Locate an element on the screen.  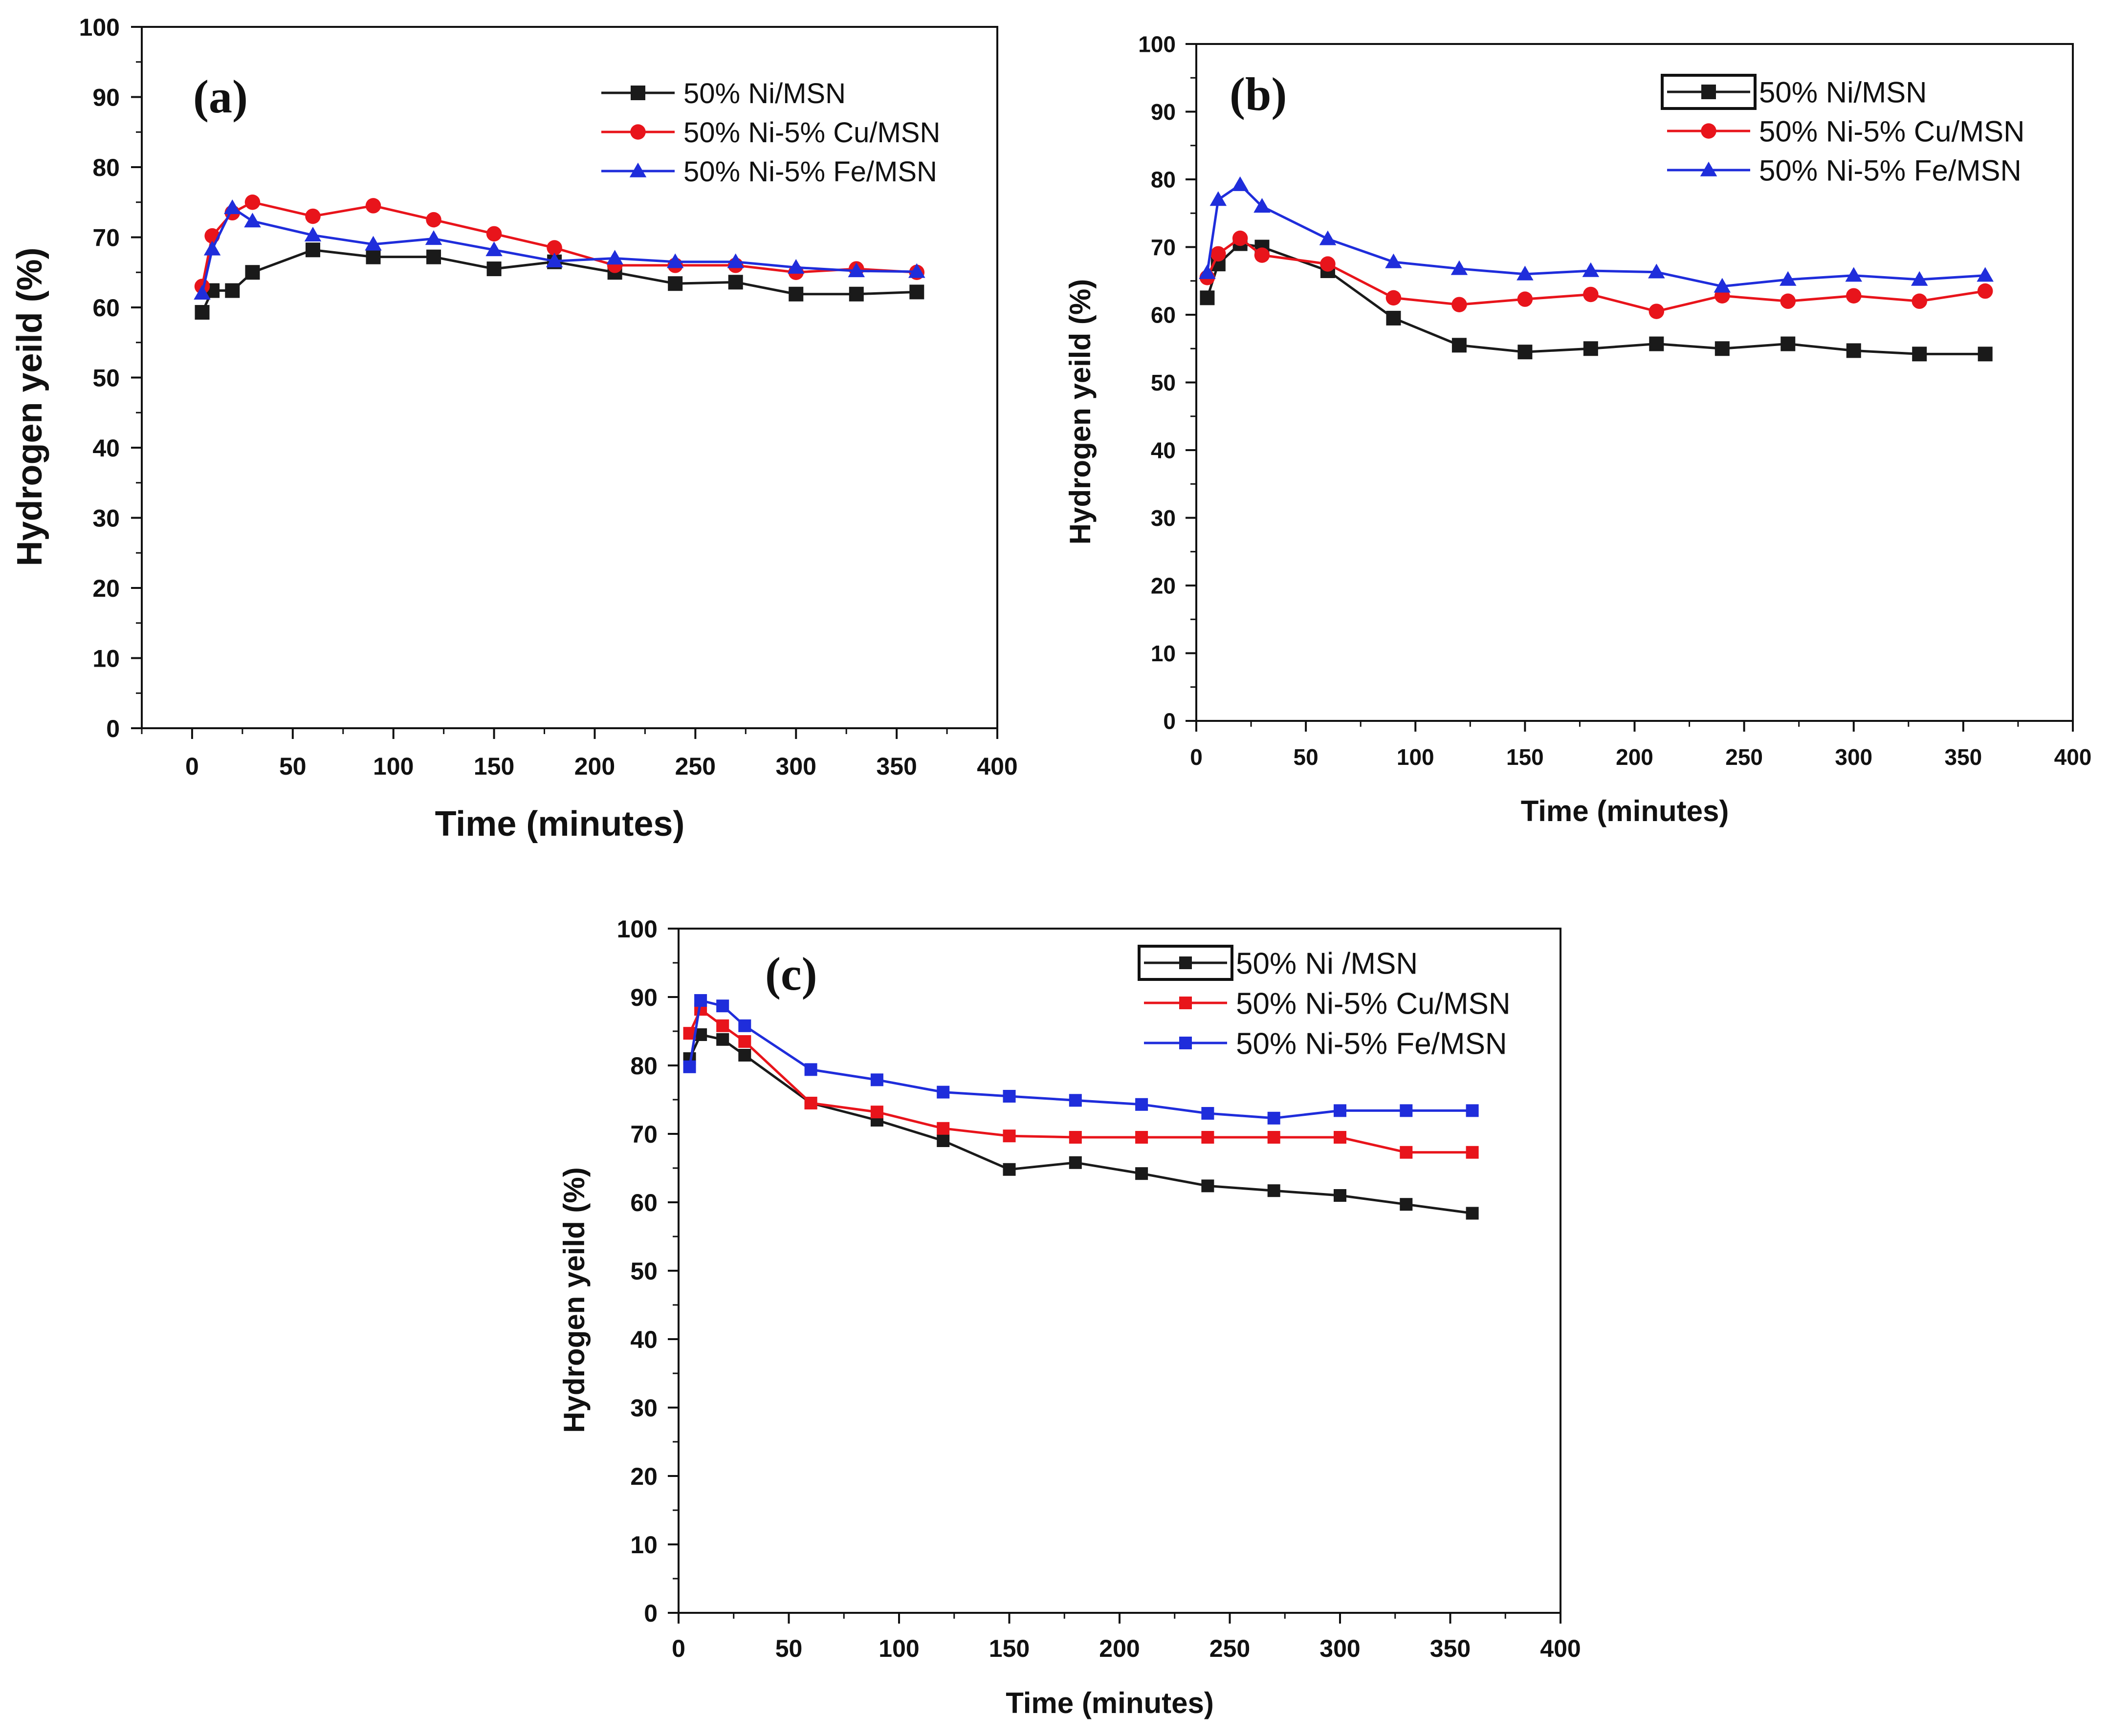
legend-label: 50% Ni-5% Fe/MSN is located at coordinates (1371, 1044).